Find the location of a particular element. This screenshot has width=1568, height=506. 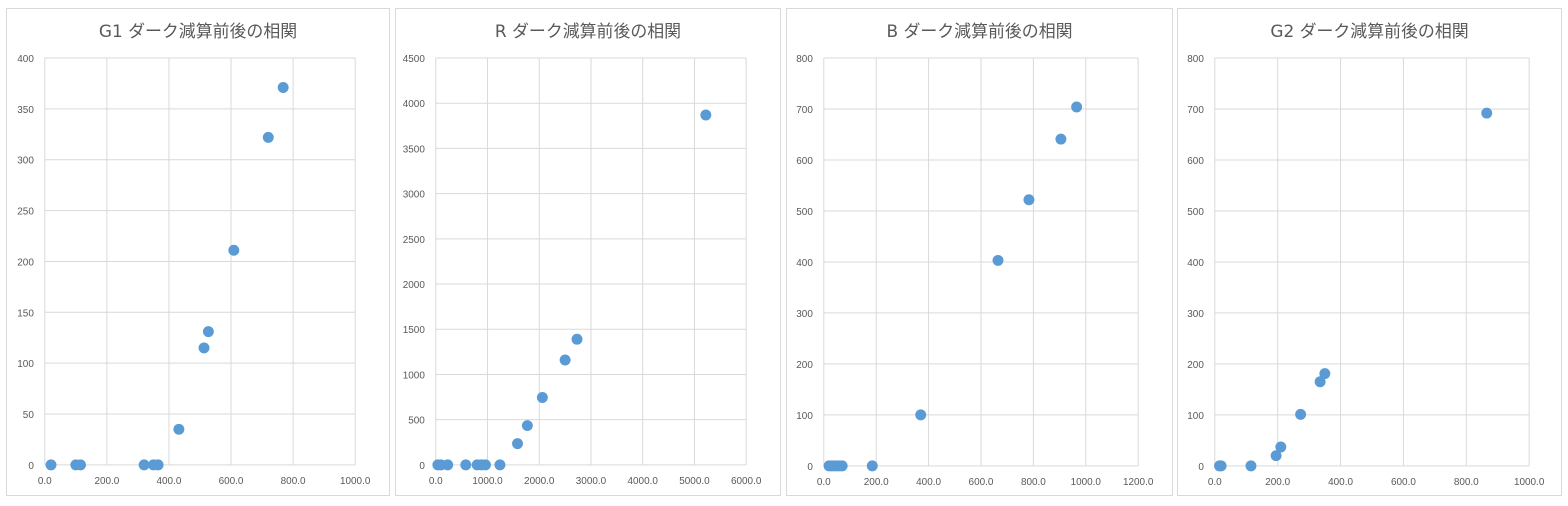

y-tick-label: 4000 is located at coordinates (414, 104).